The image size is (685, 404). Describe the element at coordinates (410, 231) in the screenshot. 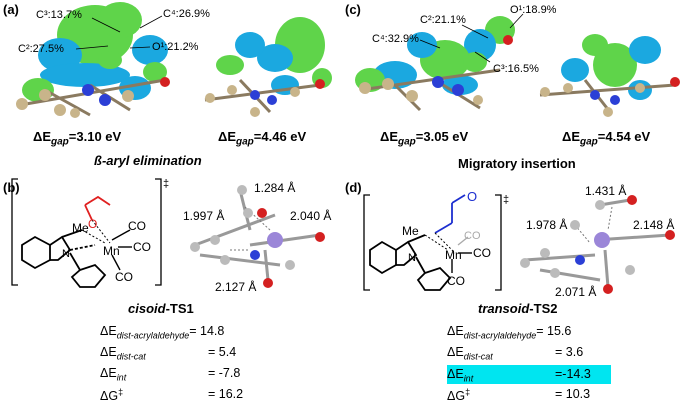

I see `me-label-d: Me` at that location.